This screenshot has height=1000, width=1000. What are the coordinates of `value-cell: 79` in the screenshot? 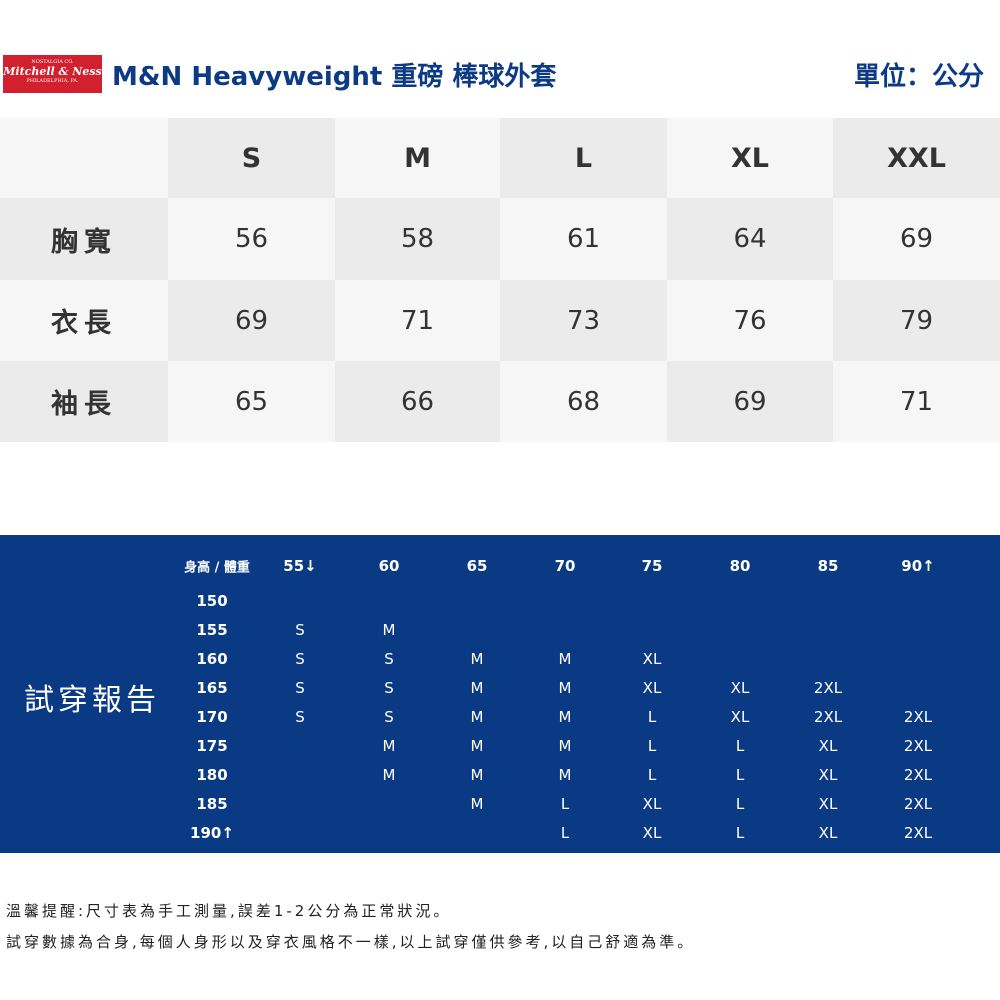 It's located at (916, 320).